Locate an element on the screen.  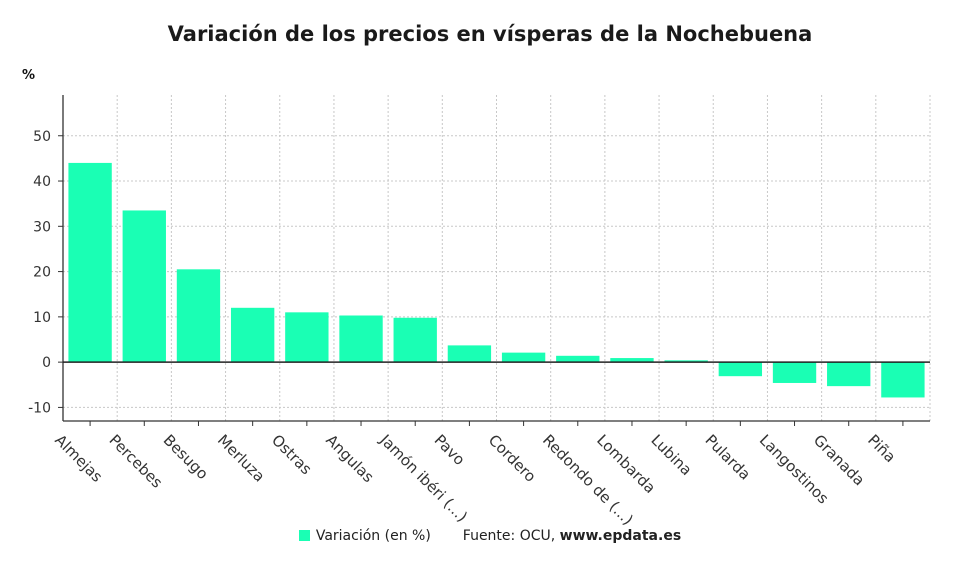
x-tick-label: Lubina is located at coordinates (671, 455).